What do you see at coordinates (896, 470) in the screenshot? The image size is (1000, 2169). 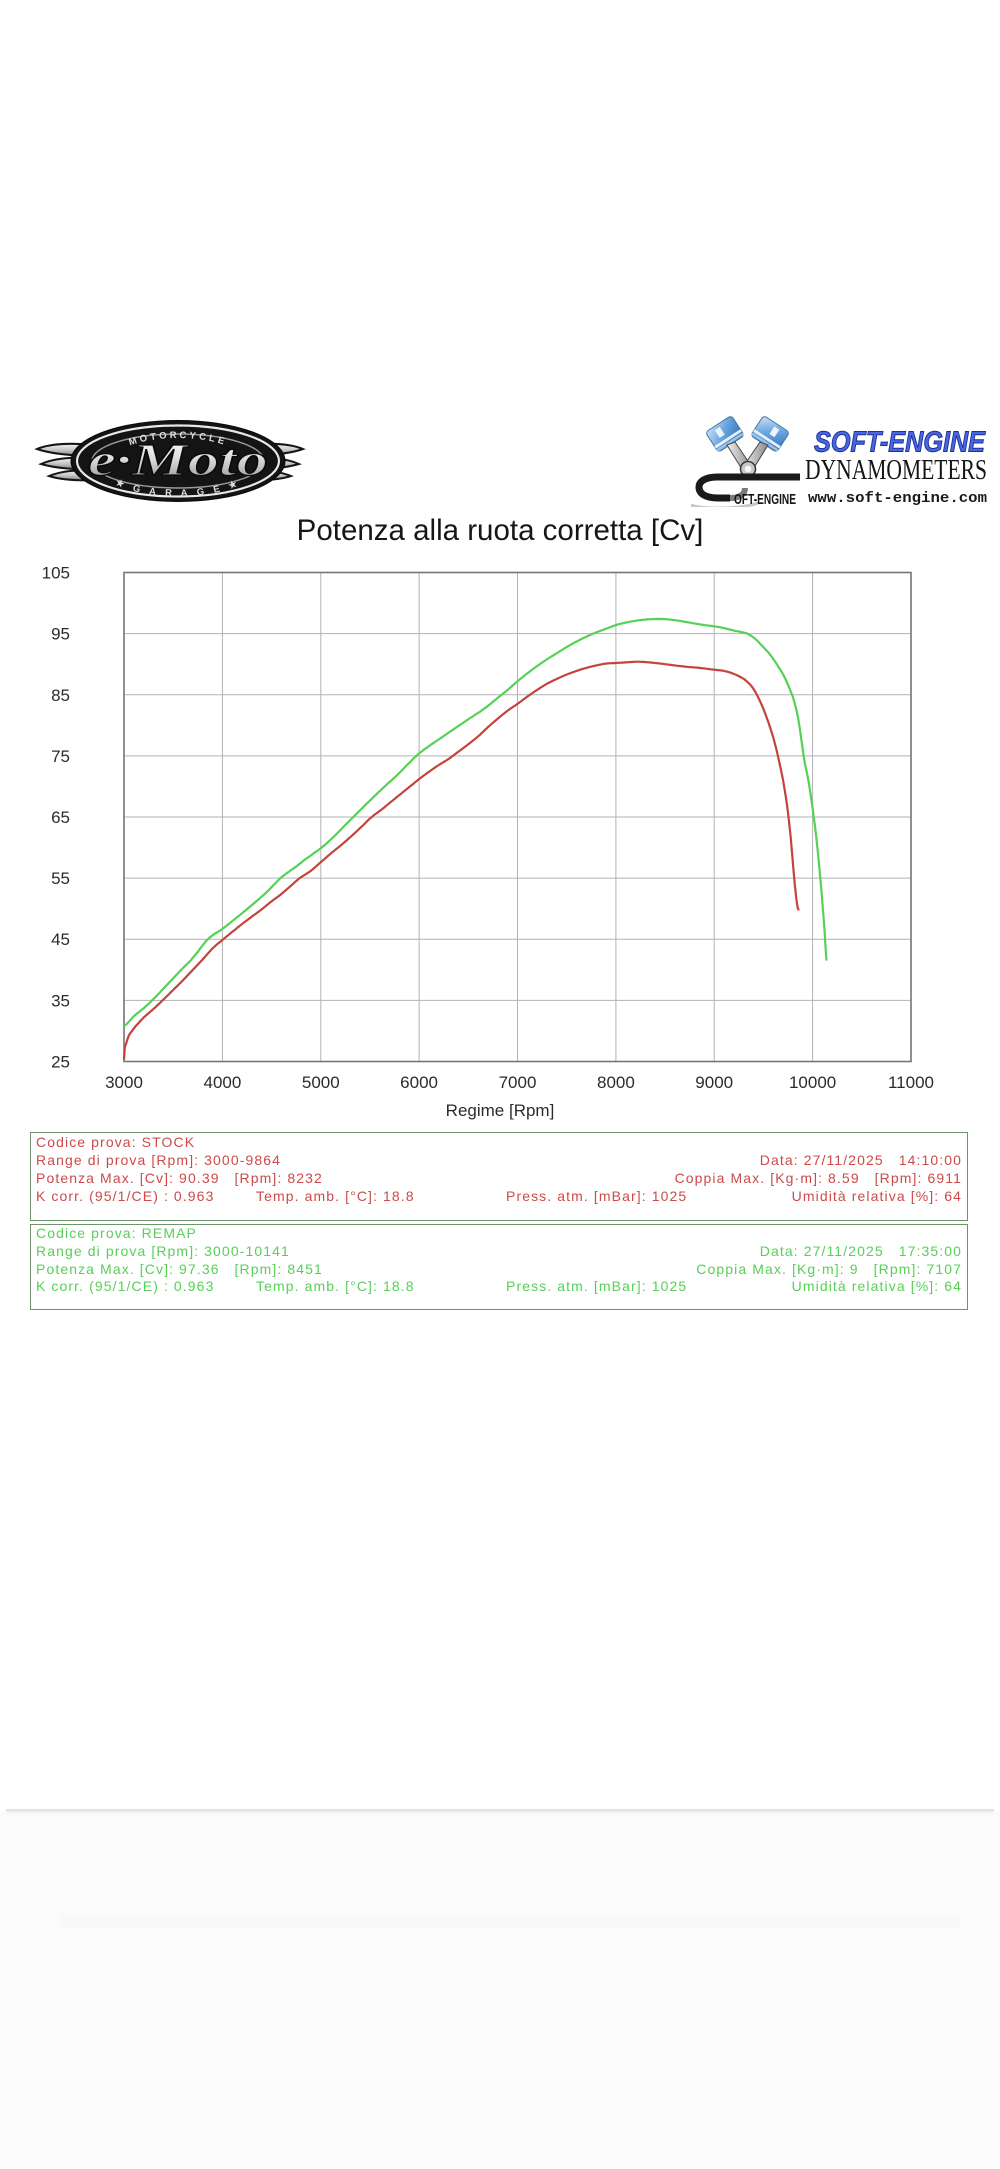 I see `svg-text: DYNAMOMETERS` at bounding box center [896, 470].